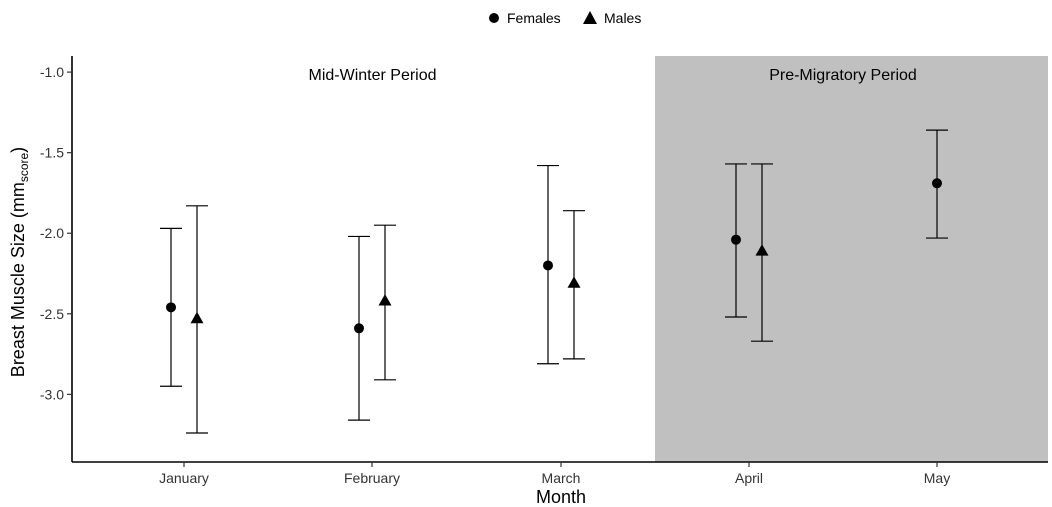  What do you see at coordinates (52, 233) in the screenshot?
I see `y-tick-label-2: -2.0` at bounding box center [52, 233].